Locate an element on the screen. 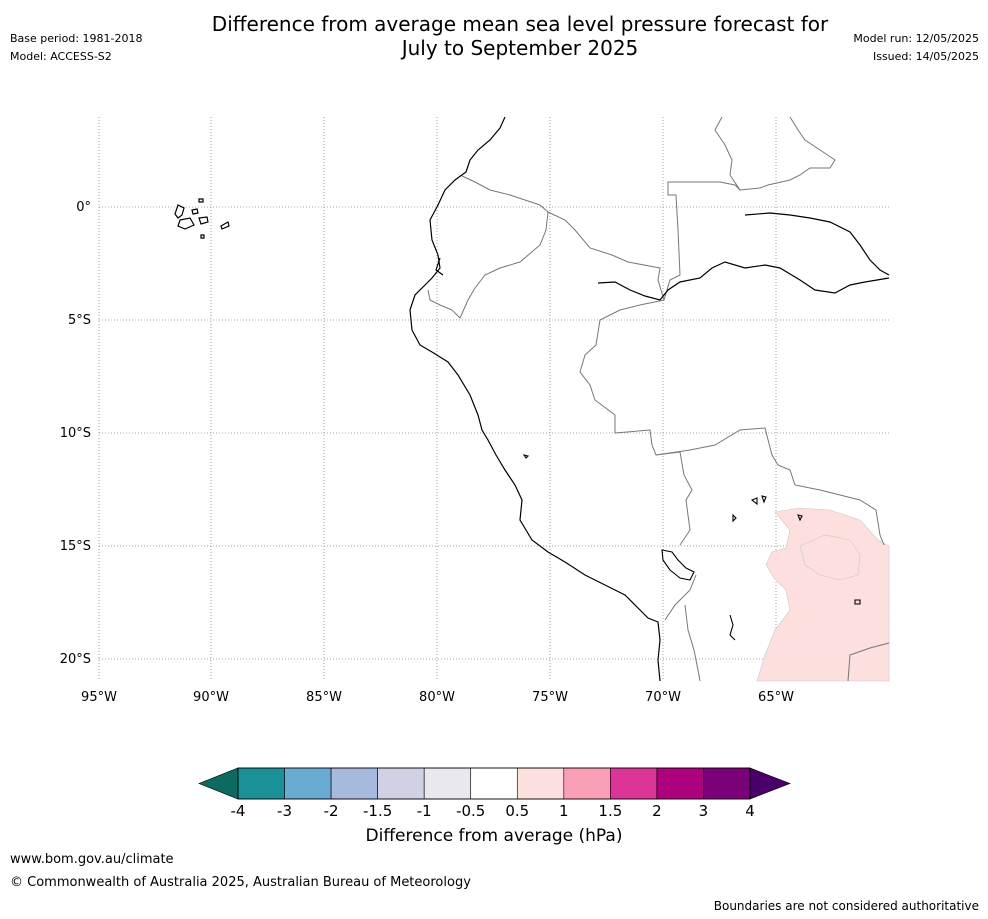 The image size is (988, 919). colorbar-ticks: -4 -3 -2 -1.5 -1 -0.5 0.5 1 1.5 2 3 4 is located at coordinates (493, 811).